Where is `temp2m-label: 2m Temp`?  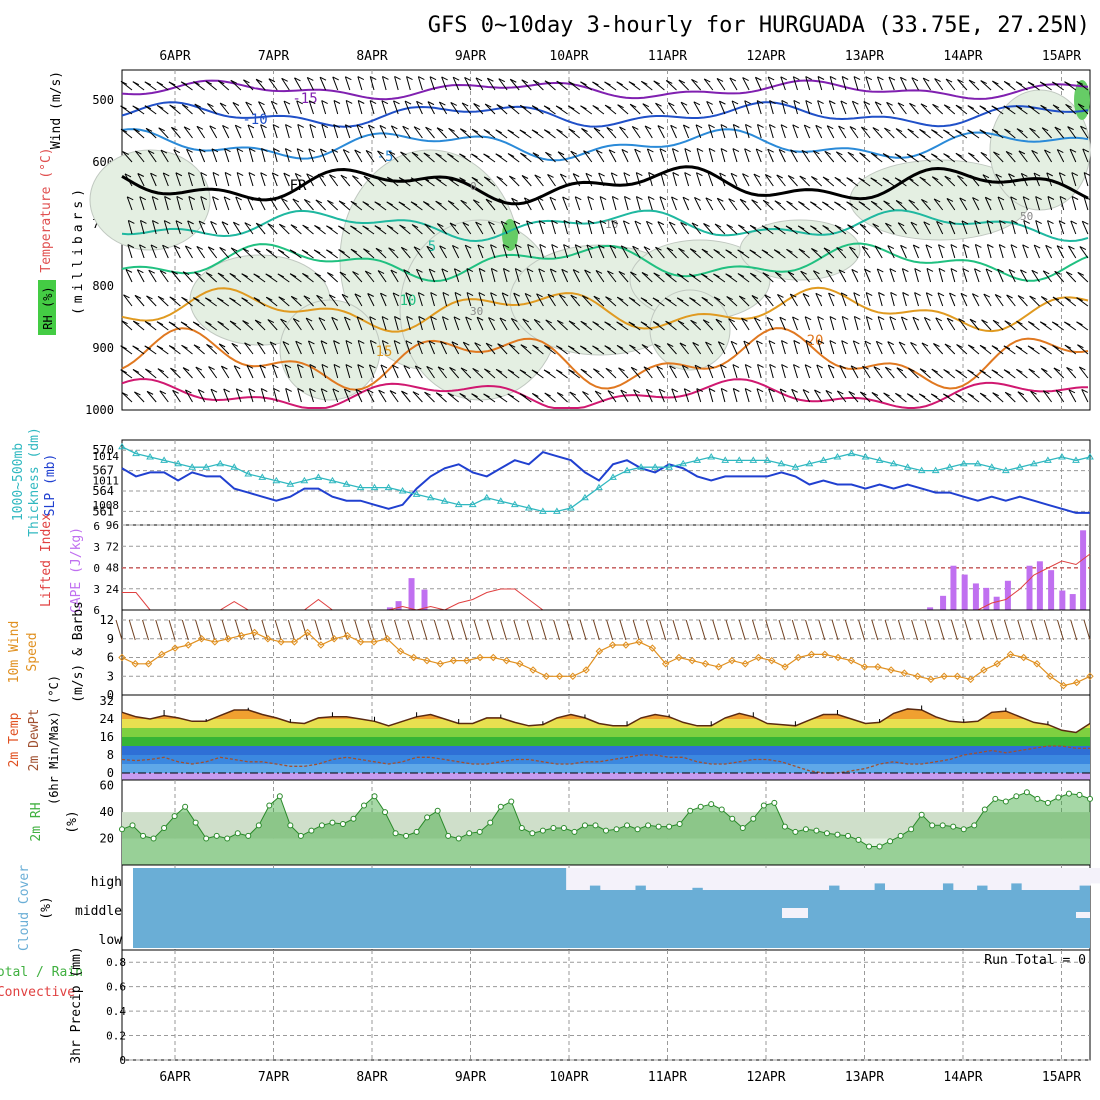
temp2m-label: 2m Temp is located at coordinates (14, 739).